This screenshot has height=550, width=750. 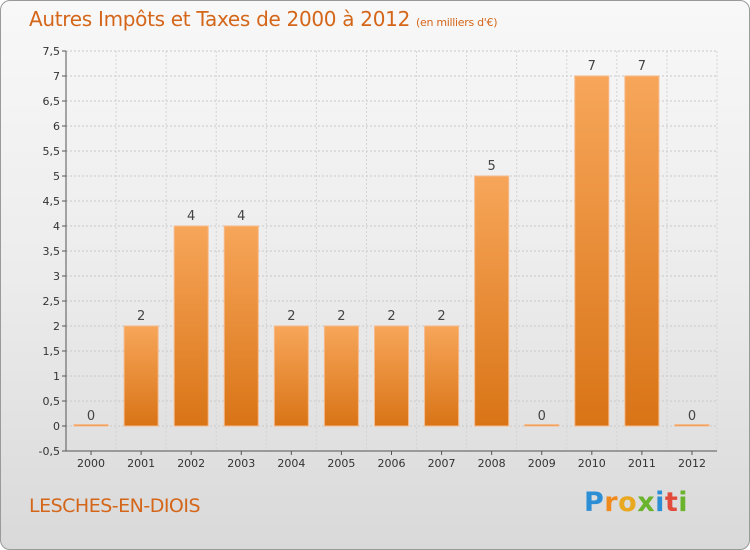 What do you see at coordinates (241, 463) in the screenshot?
I see `x-tick-label: 2003` at bounding box center [241, 463].